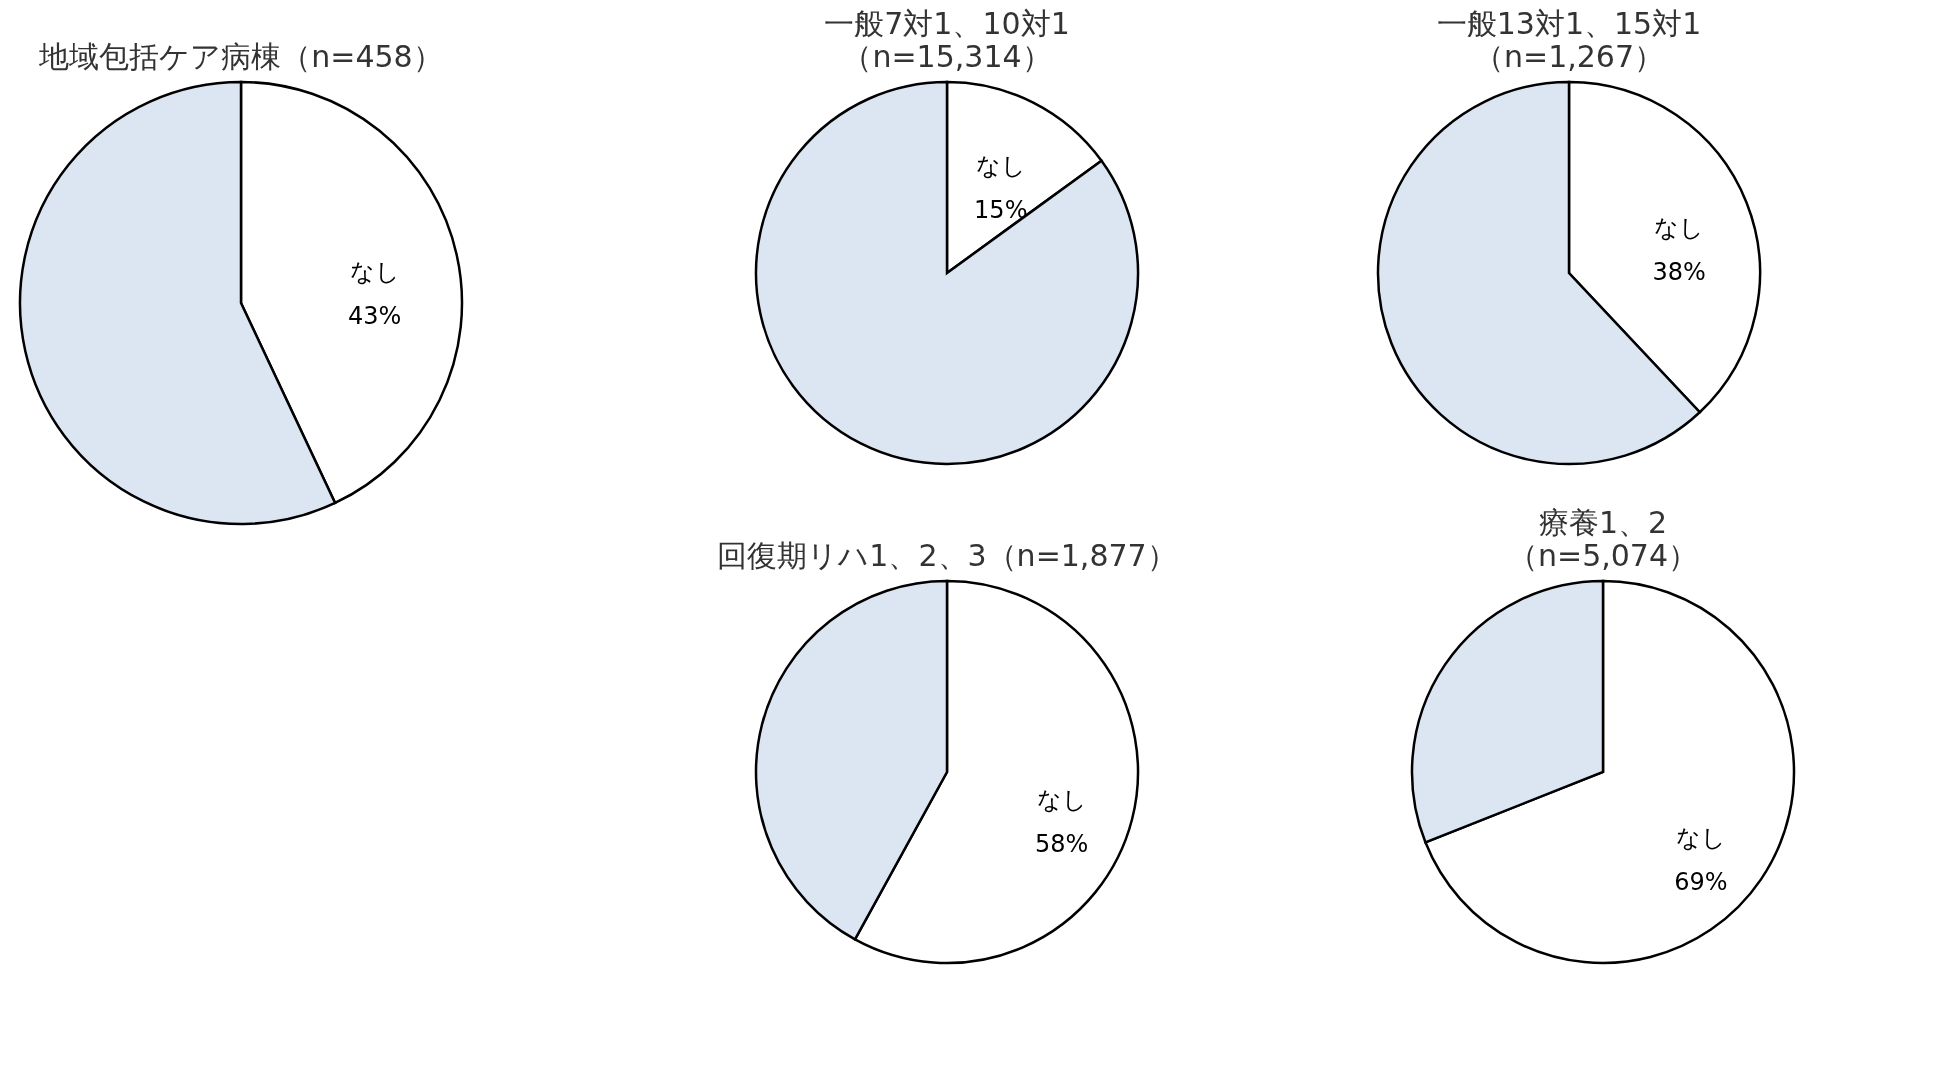 This screenshot has width=1944, height=1080. I want to click on chart-subtitle: （n=15,314）, so click(947, 56).